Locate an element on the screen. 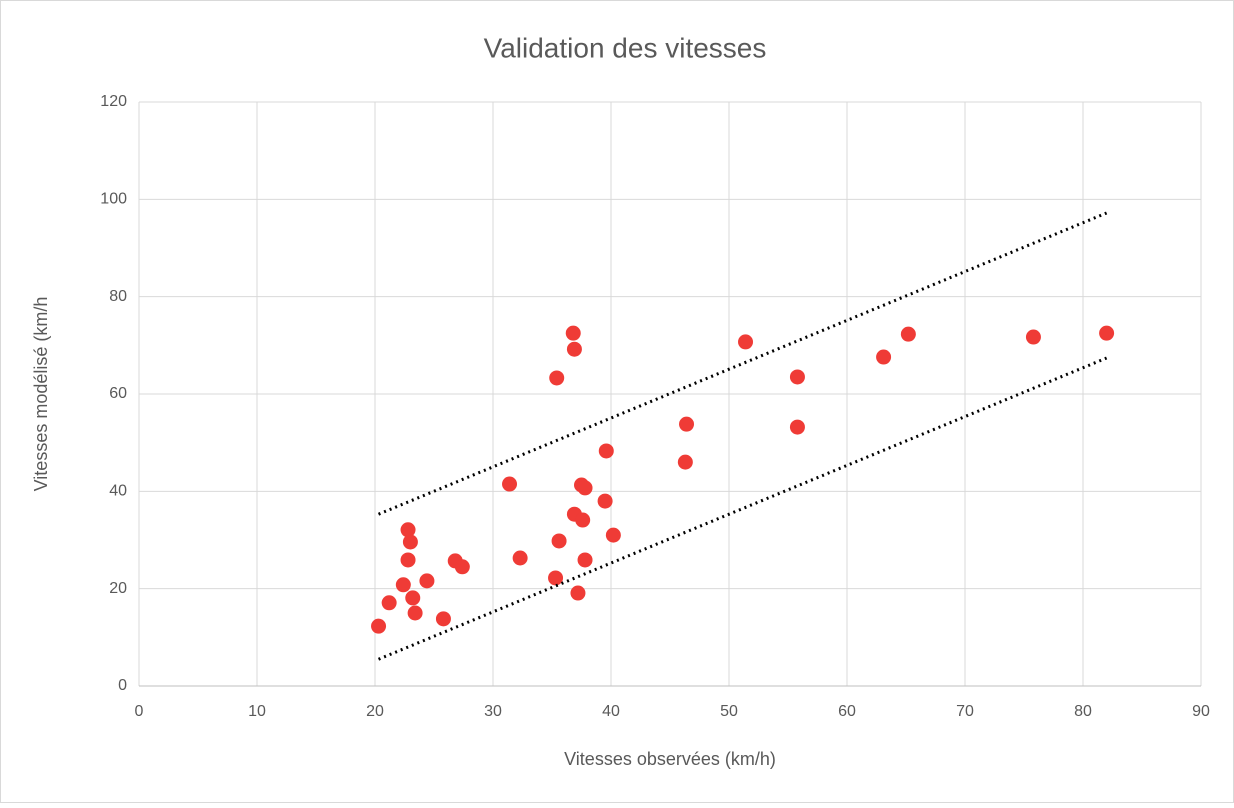  x-tick-label: 40 is located at coordinates (611, 711).